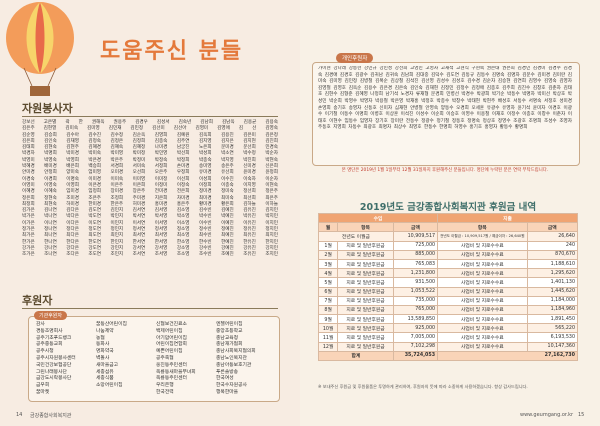  What do you see at coordinates (229, 345) in the screenshot?
I see `org-name: 충남재가협회` at bounding box center [229, 345].